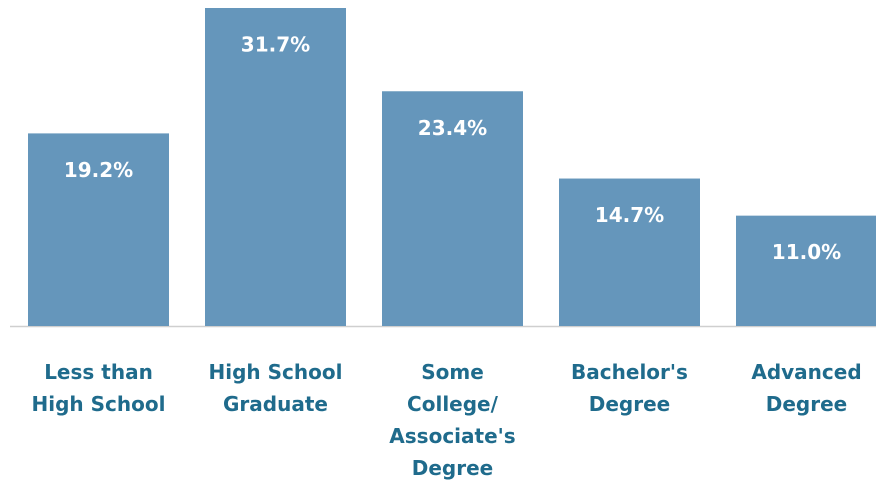 This screenshot has height=504, width=876. Describe the element at coordinates (98, 388) in the screenshot. I see `x-tick-label: Less than High School` at that location.